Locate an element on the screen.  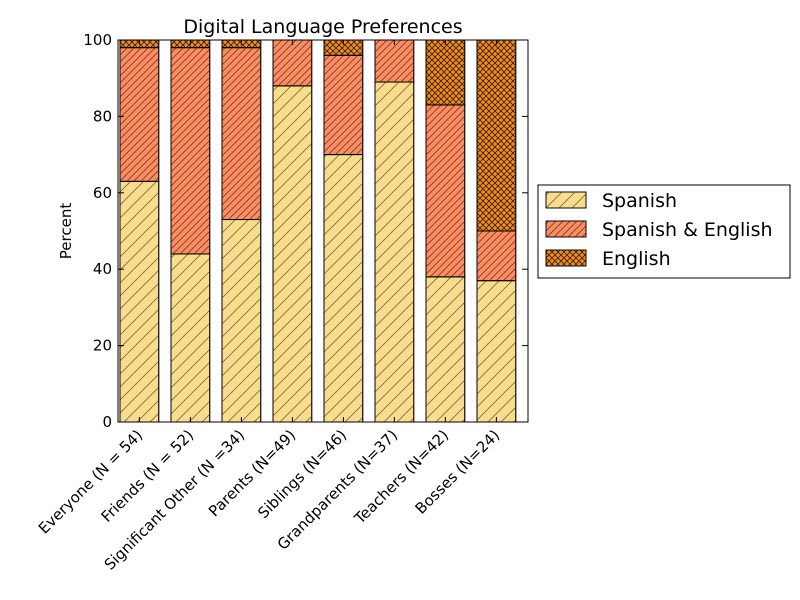
y-tick-label: 40 is located at coordinates (102, 269).